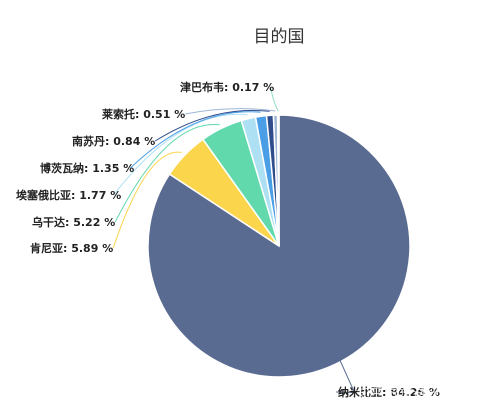 The height and width of the screenshot is (420, 497). I want to click on slice-label-4: 埃塞俄比亚: 1.77 %, so click(68, 195).